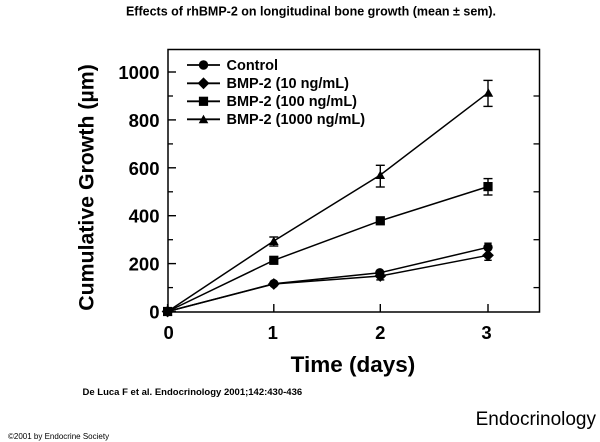  What do you see at coordinates (138, 72) in the screenshot?
I see `svg-text: 1000` at bounding box center [138, 72].